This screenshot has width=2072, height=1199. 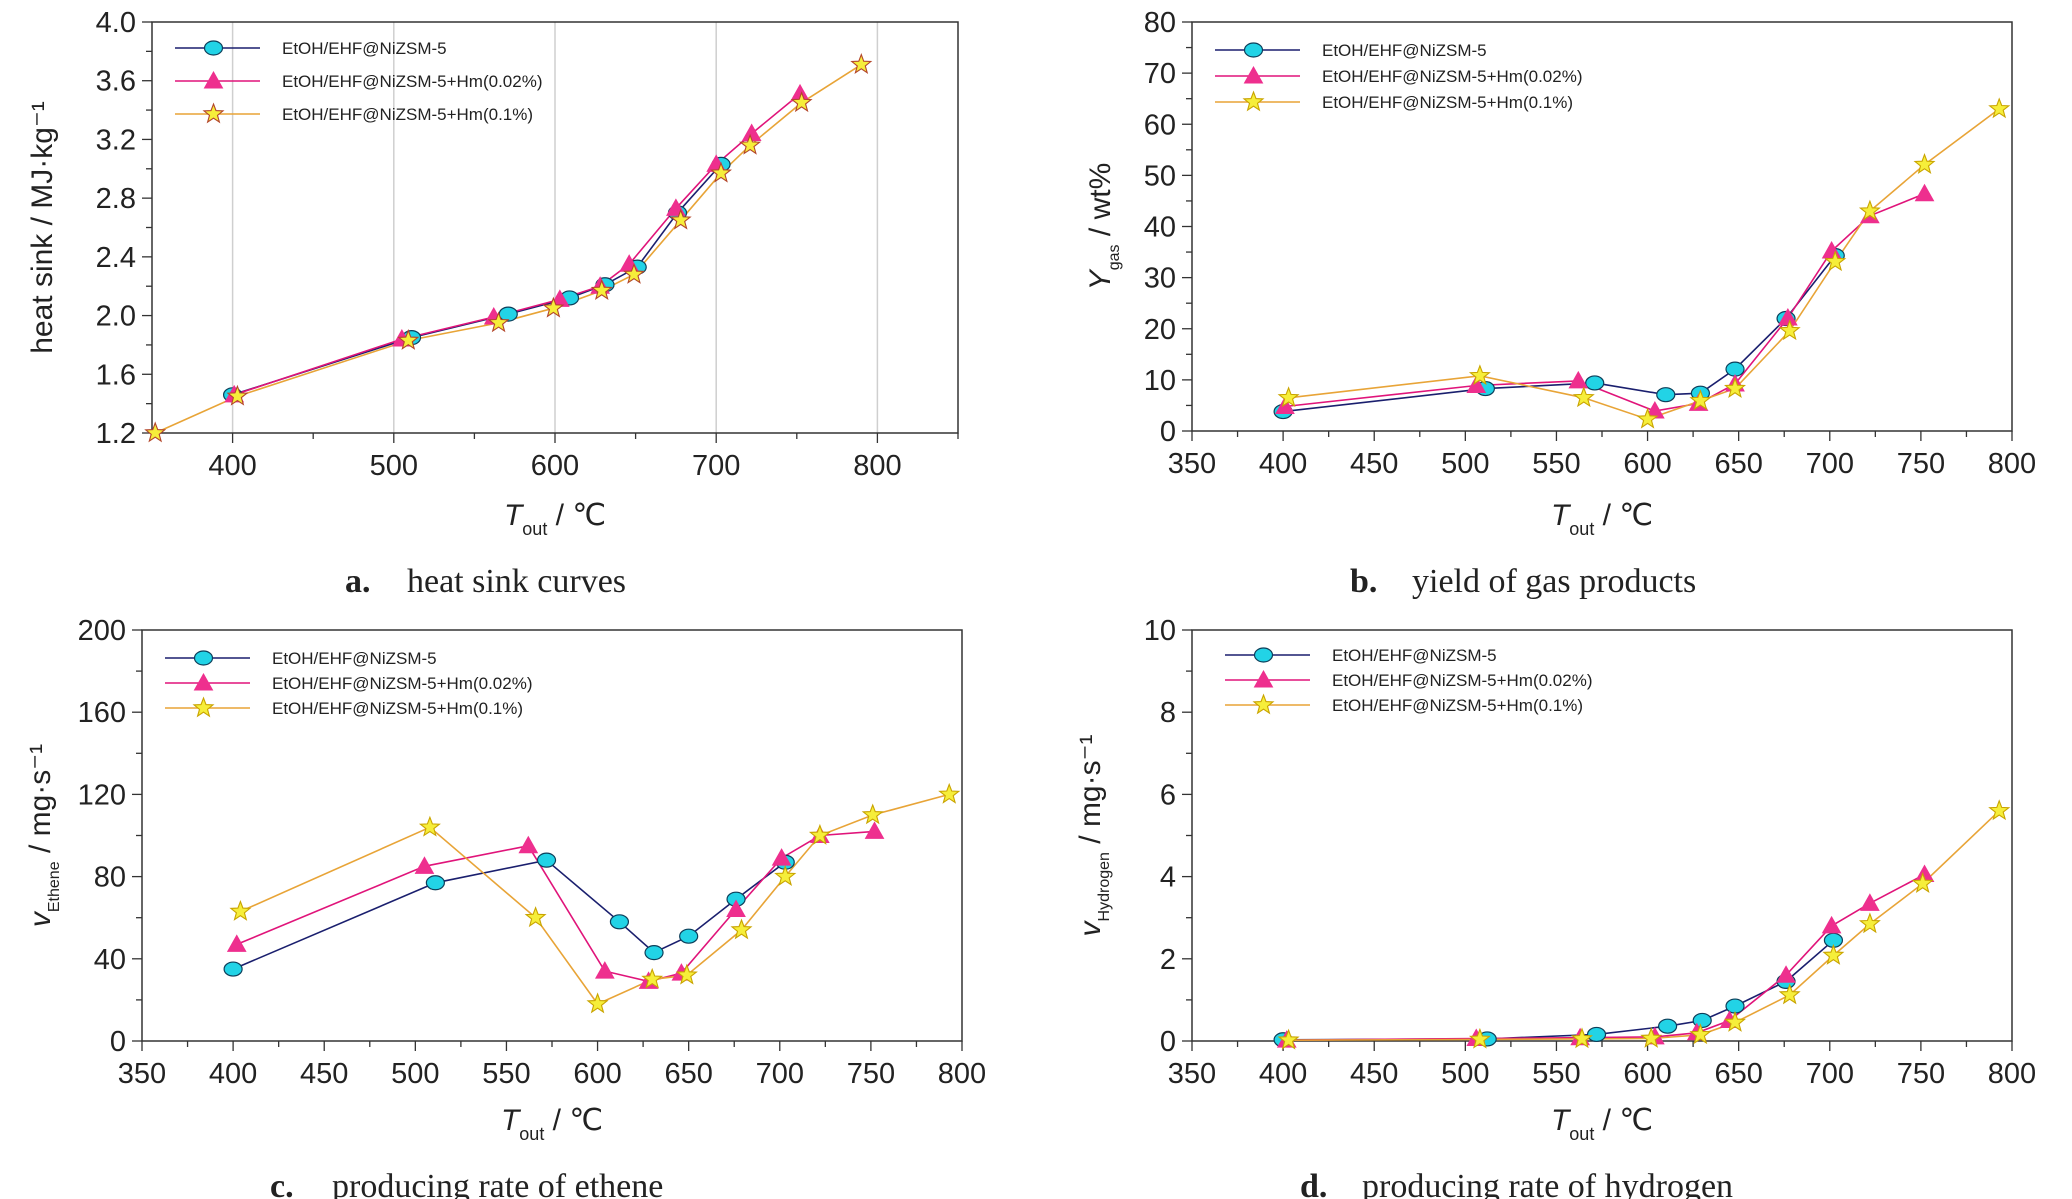 I want to click on y-axis-title: vHydrogen / mg·s⁻¹, so click(x=1093, y=836).